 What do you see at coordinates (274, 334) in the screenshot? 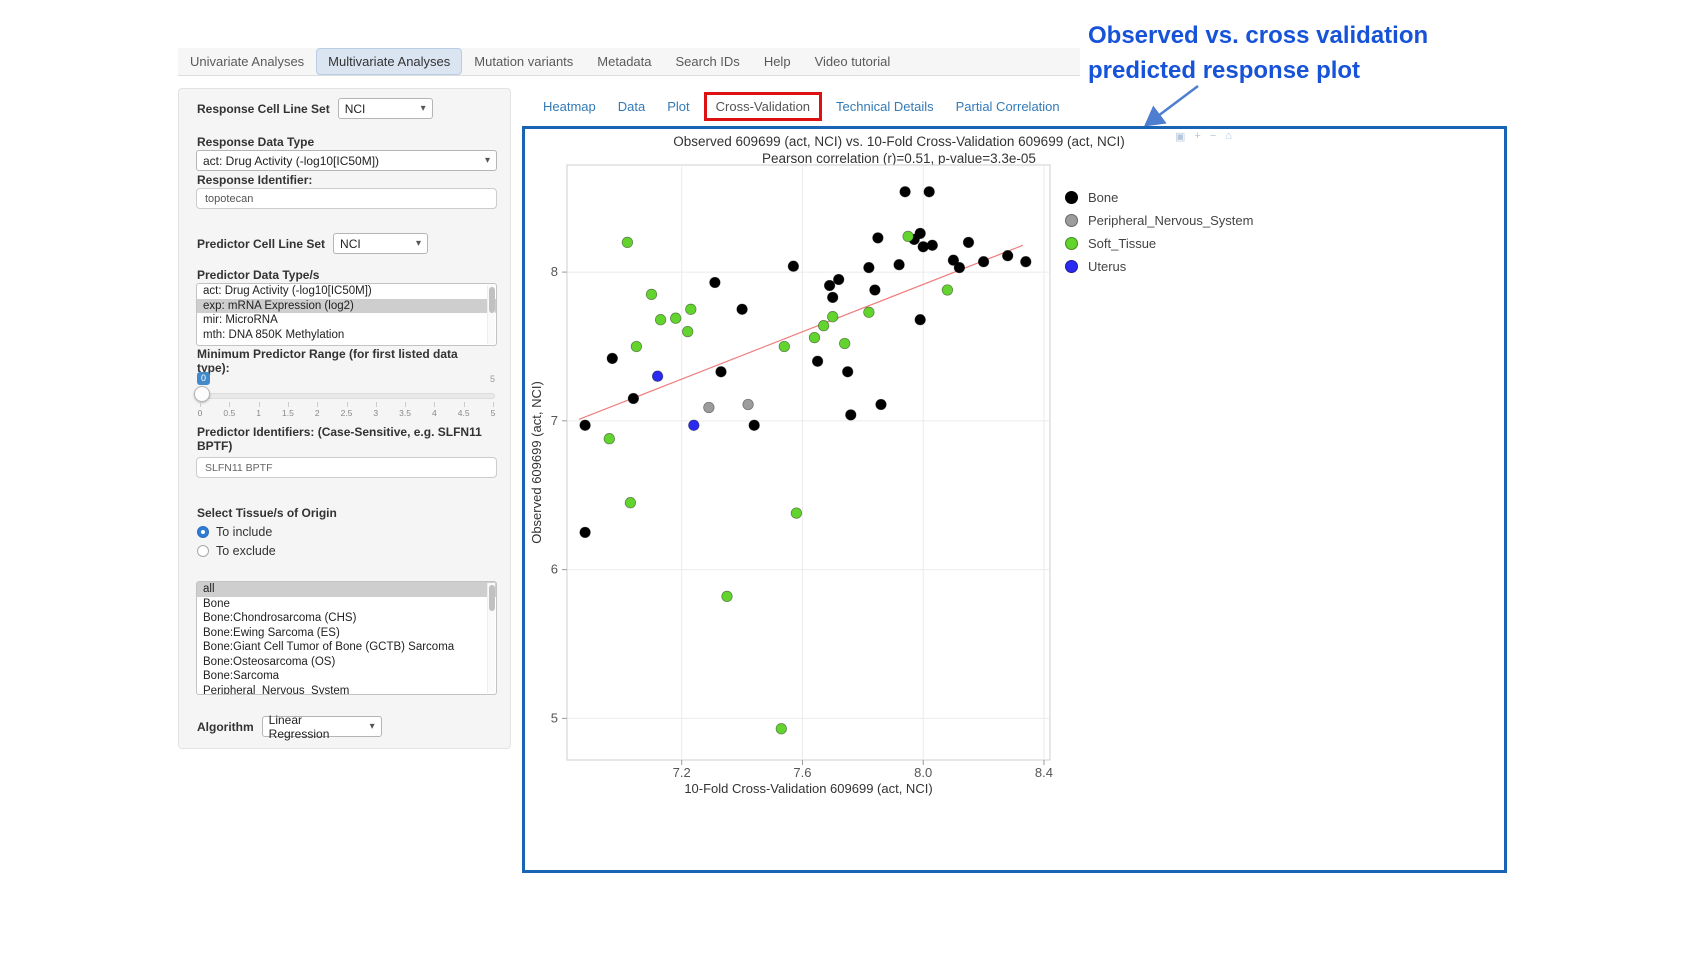
I see `predictor-data-type-option-mth-dna-850k-methylation: mth: DNA 850K Methylation` at bounding box center [274, 334].